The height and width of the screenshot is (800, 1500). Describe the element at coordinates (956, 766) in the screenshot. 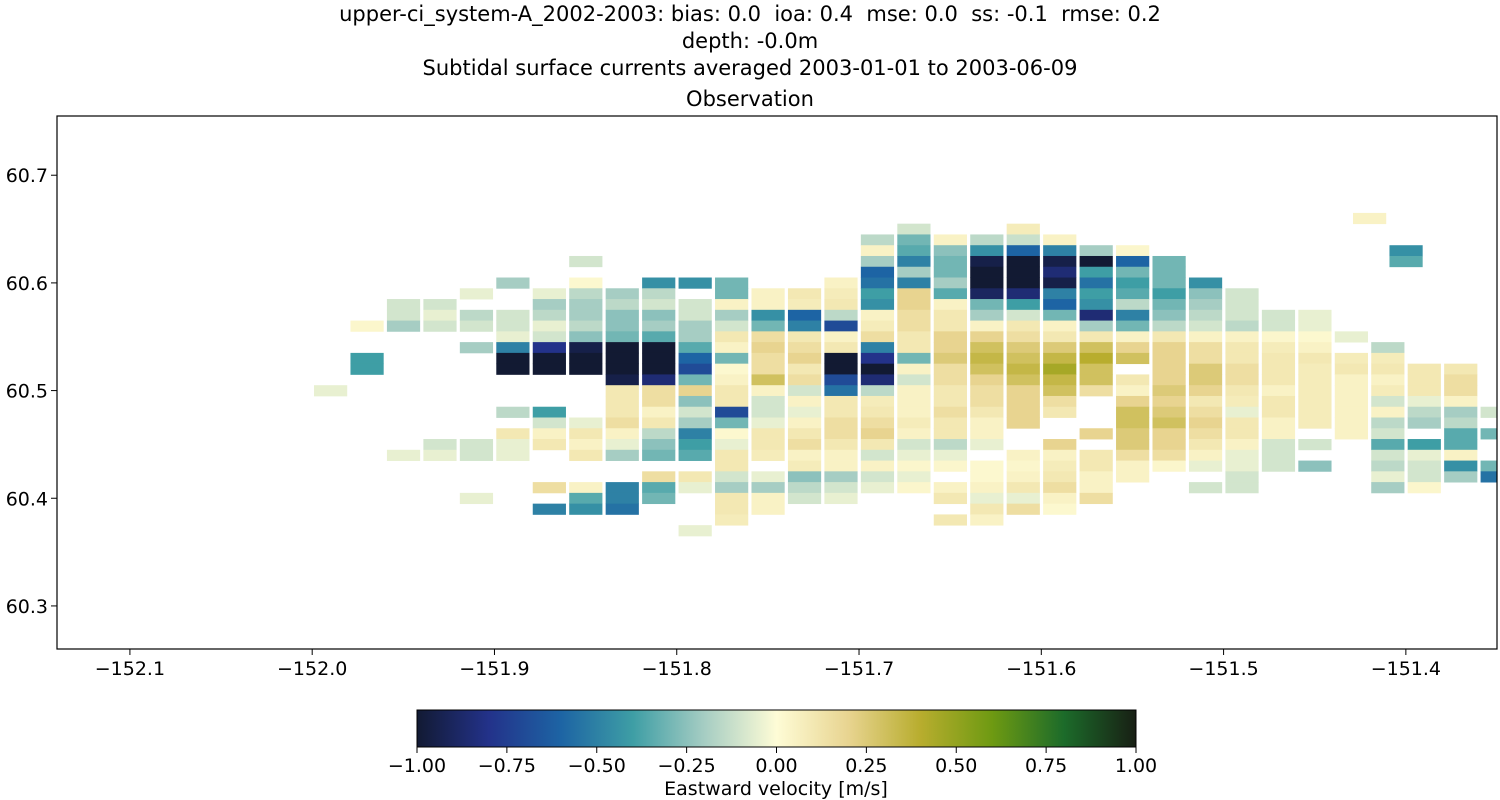

I see `colorbar-tick-label: 0.50` at that location.